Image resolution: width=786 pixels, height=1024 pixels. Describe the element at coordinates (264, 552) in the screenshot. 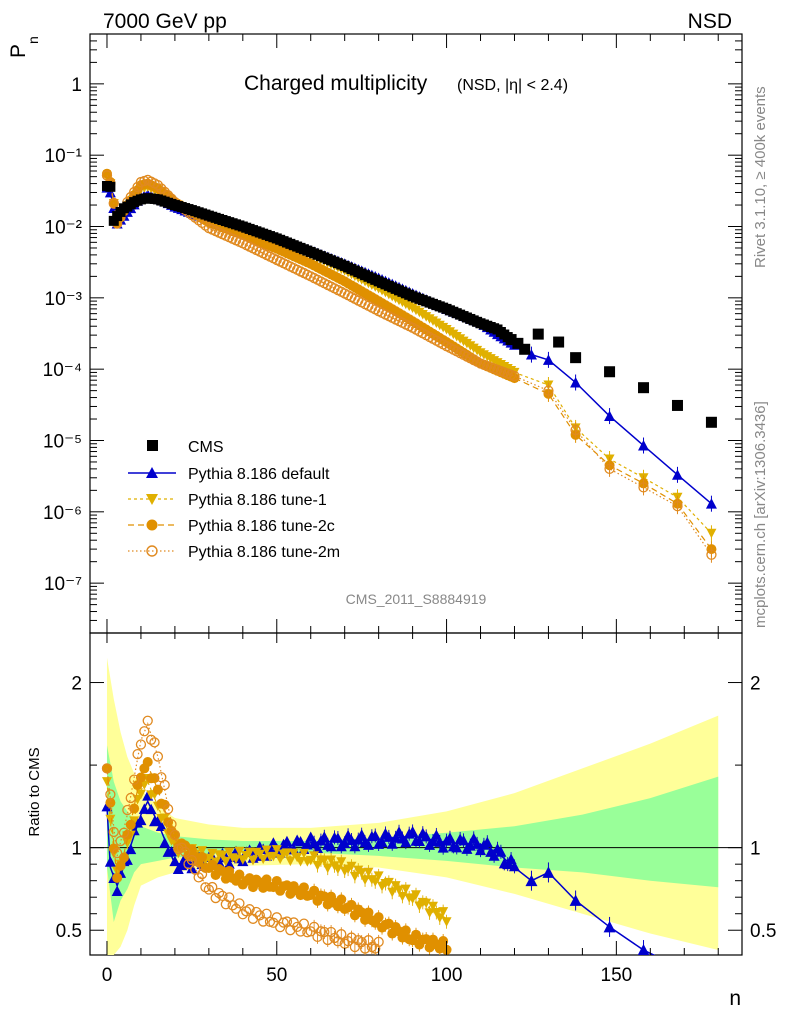

I see `legend-label-tune2m: Pythia 8.186 tune-2m` at that location.